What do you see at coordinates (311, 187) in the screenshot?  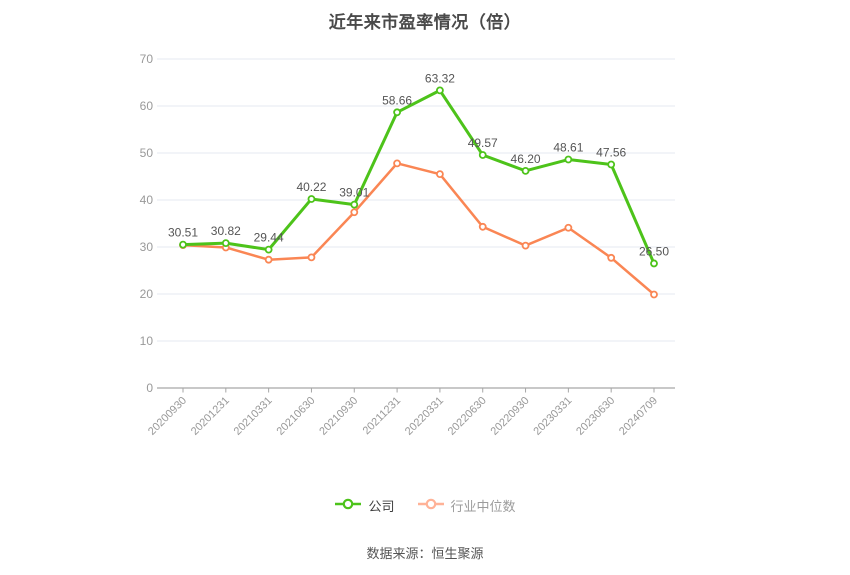 I see `data-point-label: 40.22` at bounding box center [311, 187].